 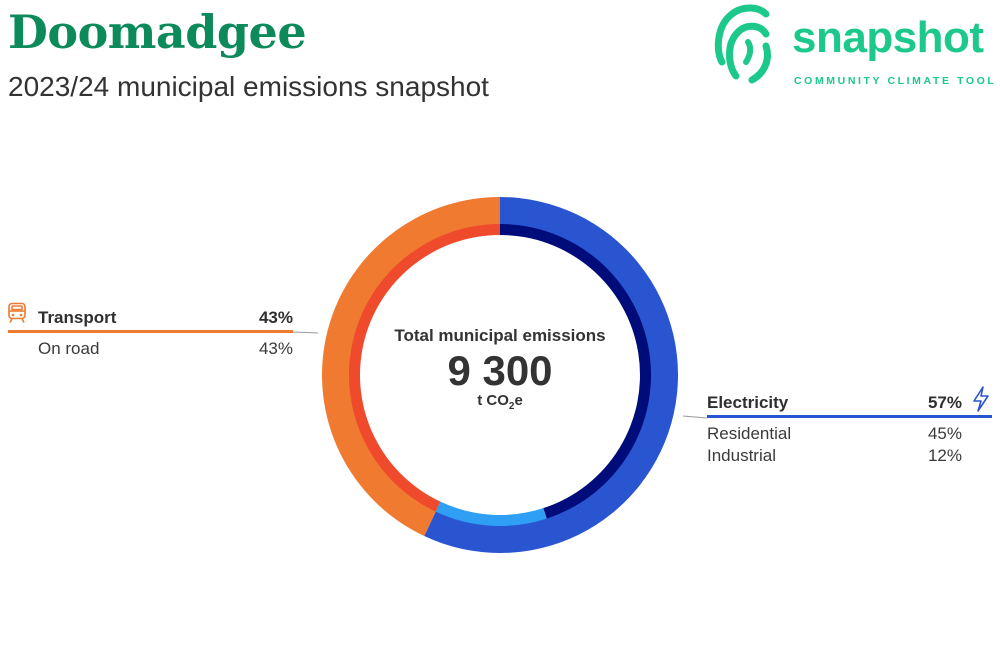 What do you see at coordinates (981, 399) in the screenshot?
I see `lightning-bolt-icon` at bounding box center [981, 399].